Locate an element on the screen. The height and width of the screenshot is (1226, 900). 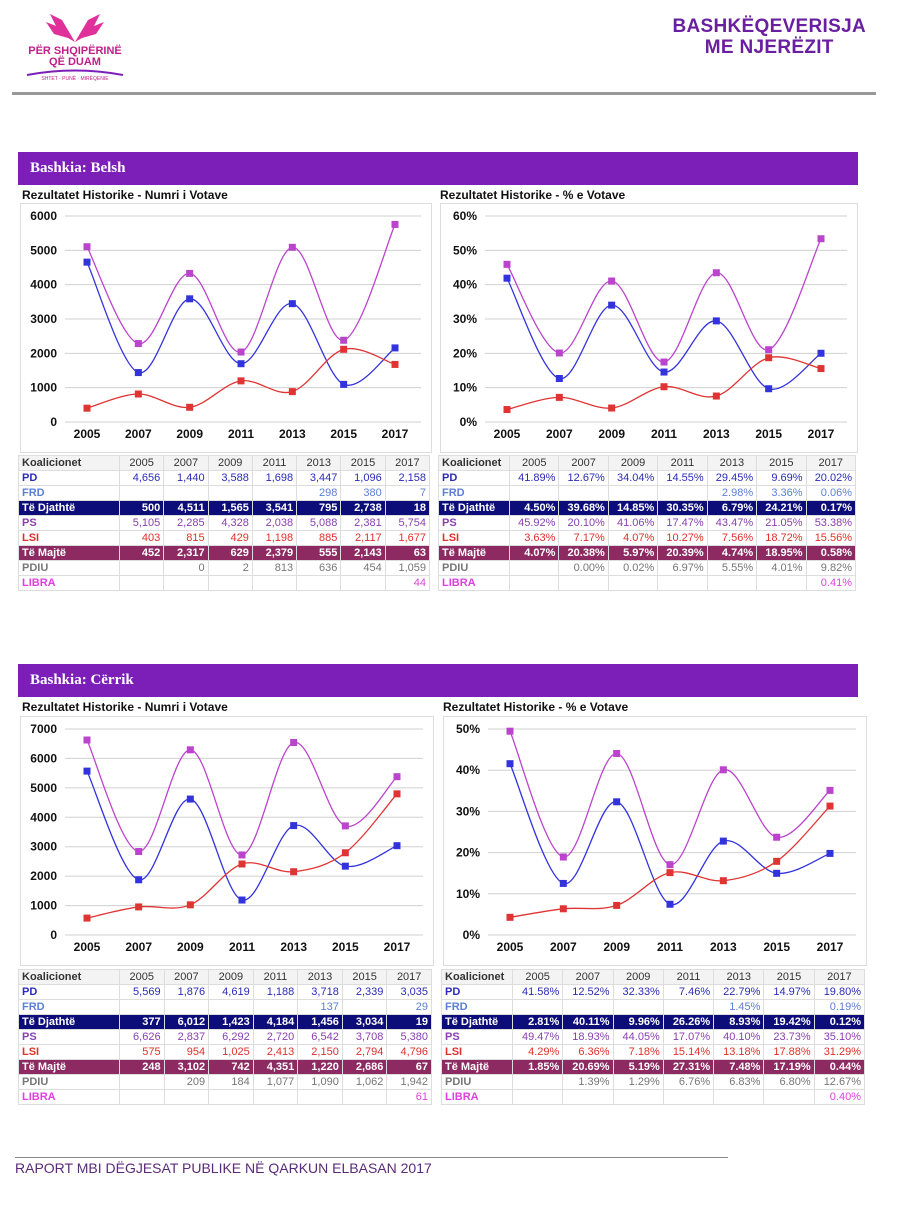
brand-title: BASHKËQEVERISJA ME NJERËZIT is located at coordinates (770, 37).